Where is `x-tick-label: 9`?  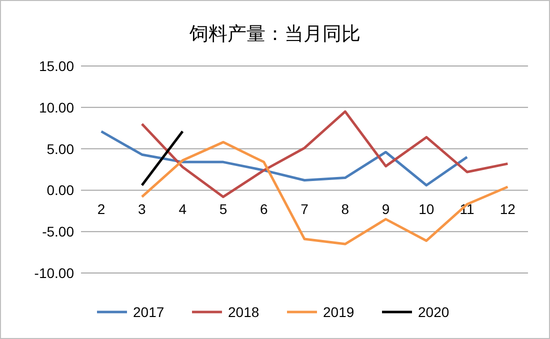 x-tick-label: 9 is located at coordinates (386, 209).